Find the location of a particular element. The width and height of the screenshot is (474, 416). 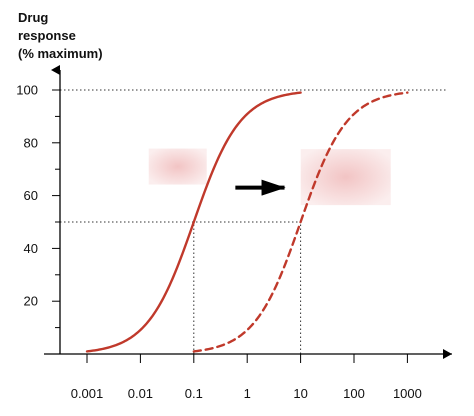

y-axis-title: Drug response (% maximum) is located at coordinates (60, 35).